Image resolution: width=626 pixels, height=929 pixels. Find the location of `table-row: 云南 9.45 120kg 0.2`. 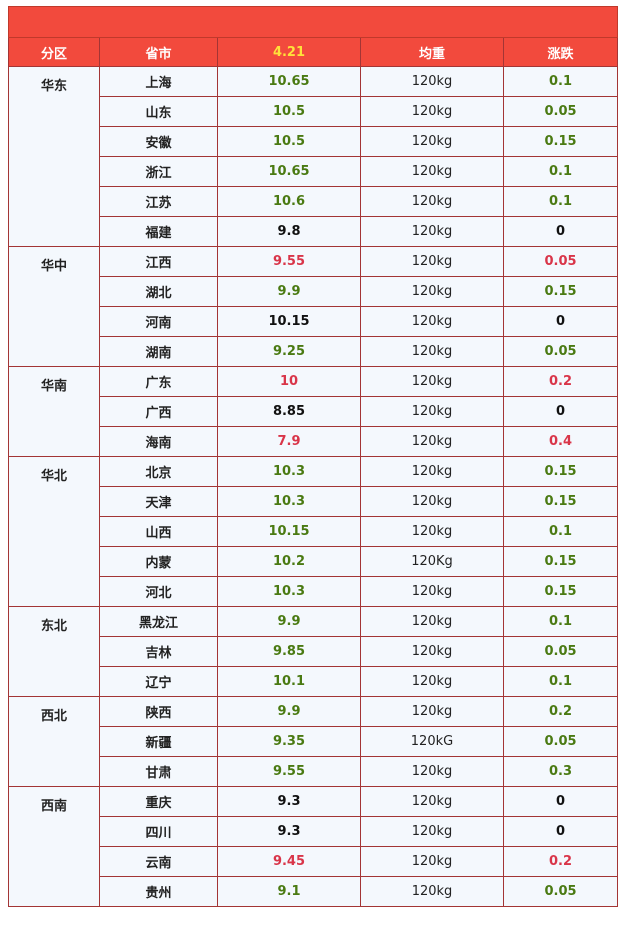

table-row: 云南 9.45 120kg 0.2 is located at coordinates (314, 861).